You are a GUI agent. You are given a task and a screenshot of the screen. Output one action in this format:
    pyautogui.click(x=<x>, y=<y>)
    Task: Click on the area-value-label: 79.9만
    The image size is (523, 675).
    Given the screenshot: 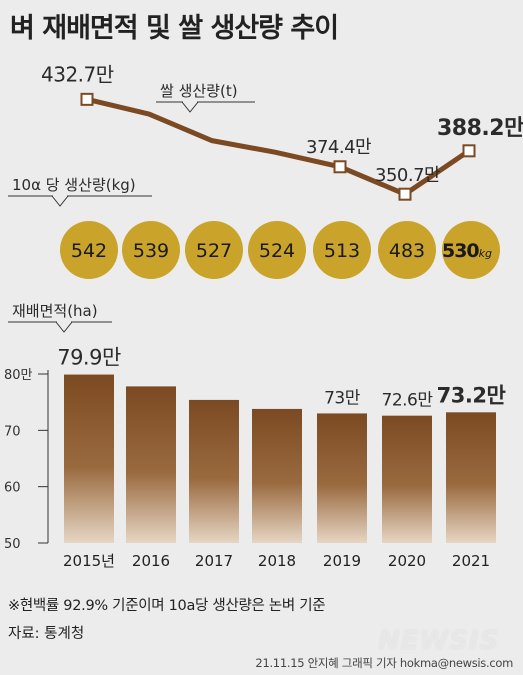 What is the action you would take?
    pyautogui.click(x=89, y=358)
    